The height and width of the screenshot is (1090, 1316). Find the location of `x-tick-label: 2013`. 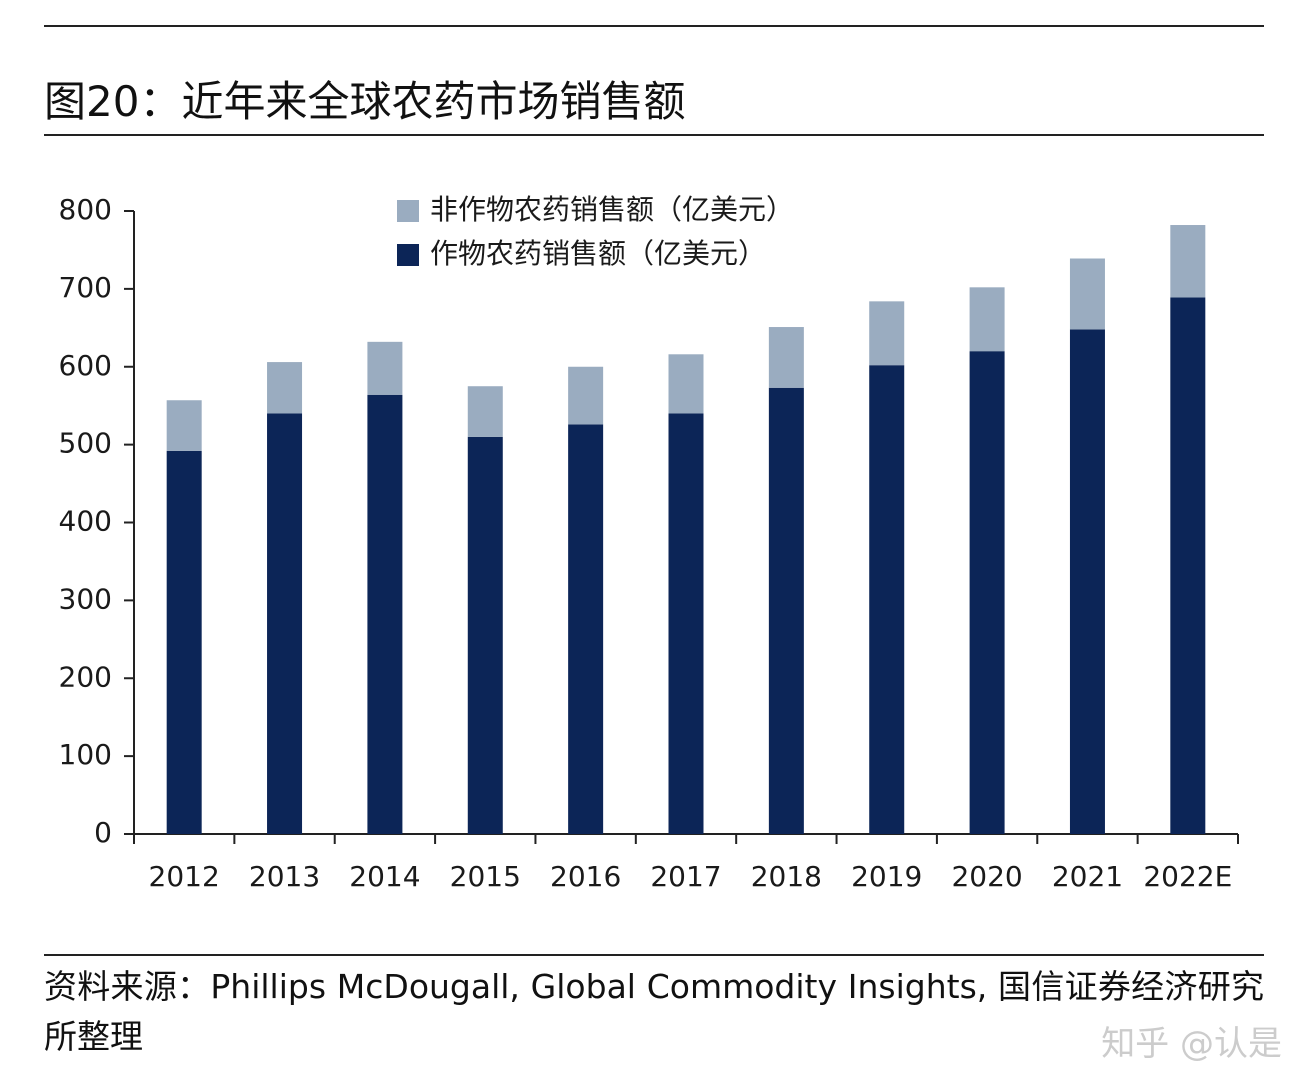

x-tick-label: 2013 is located at coordinates (284, 876).